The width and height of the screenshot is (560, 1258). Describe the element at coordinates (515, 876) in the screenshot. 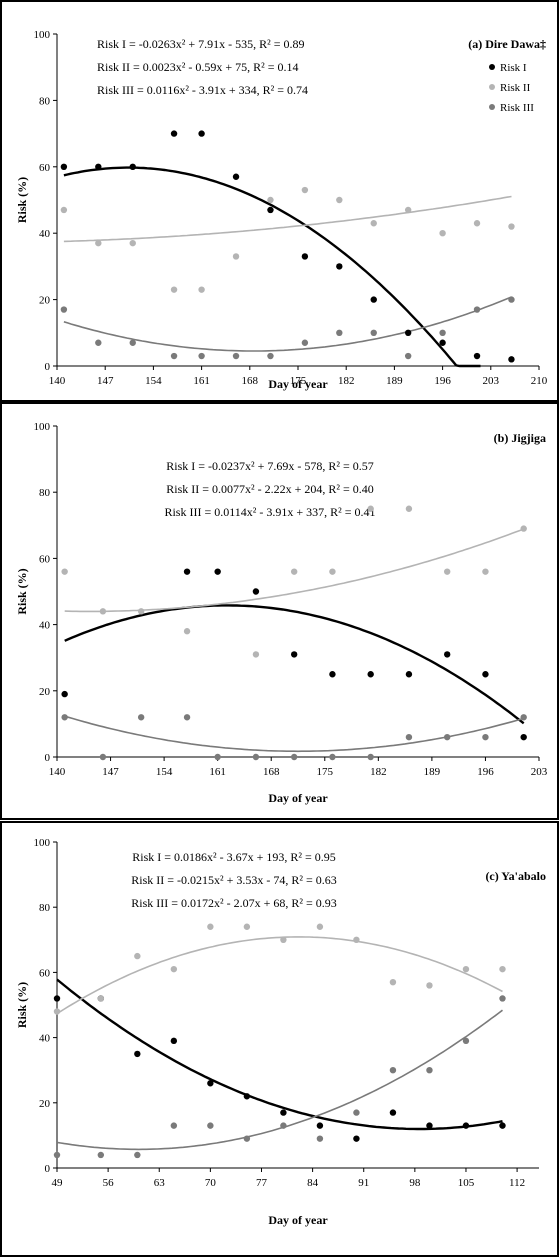

I see `panel-title: (c) Ya'abalo` at that location.